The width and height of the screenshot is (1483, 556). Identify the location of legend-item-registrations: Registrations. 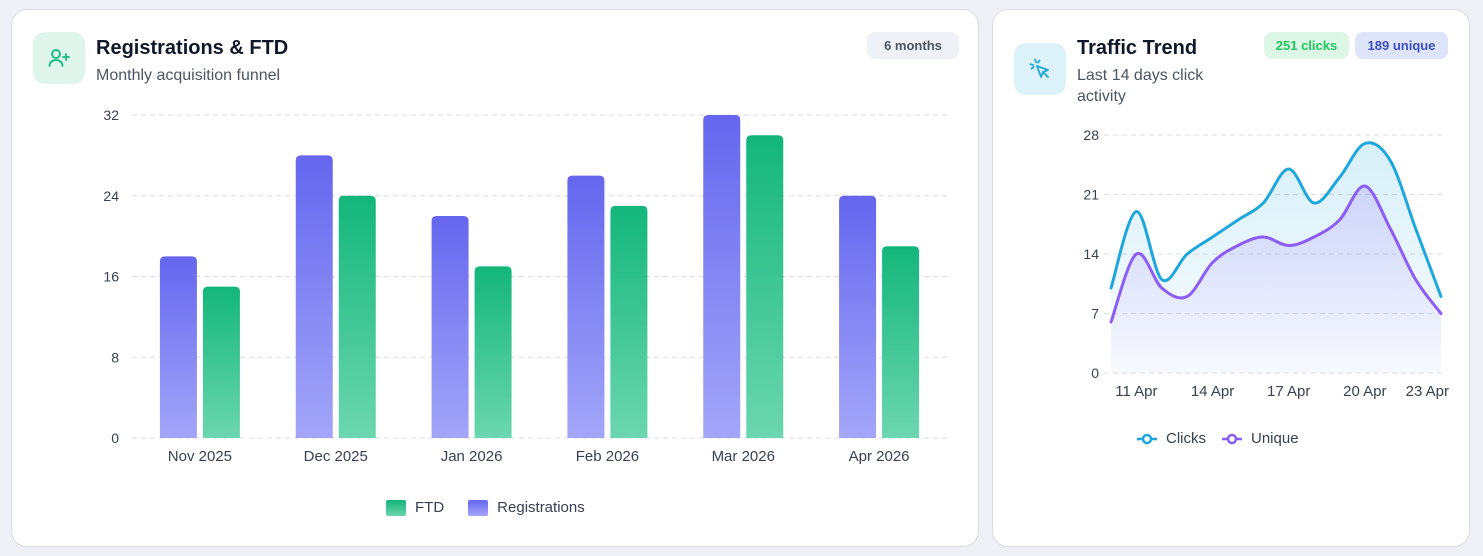
(526, 507).